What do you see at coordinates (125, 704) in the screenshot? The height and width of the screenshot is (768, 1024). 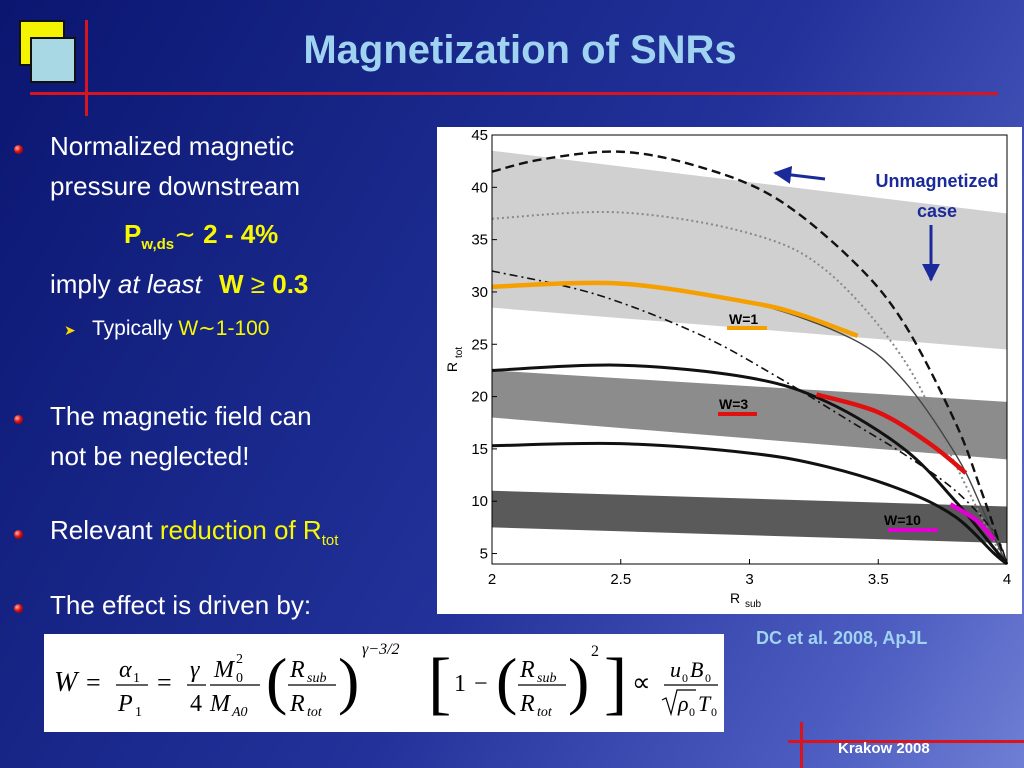 I see `formula-p: P` at bounding box center [125, 704].